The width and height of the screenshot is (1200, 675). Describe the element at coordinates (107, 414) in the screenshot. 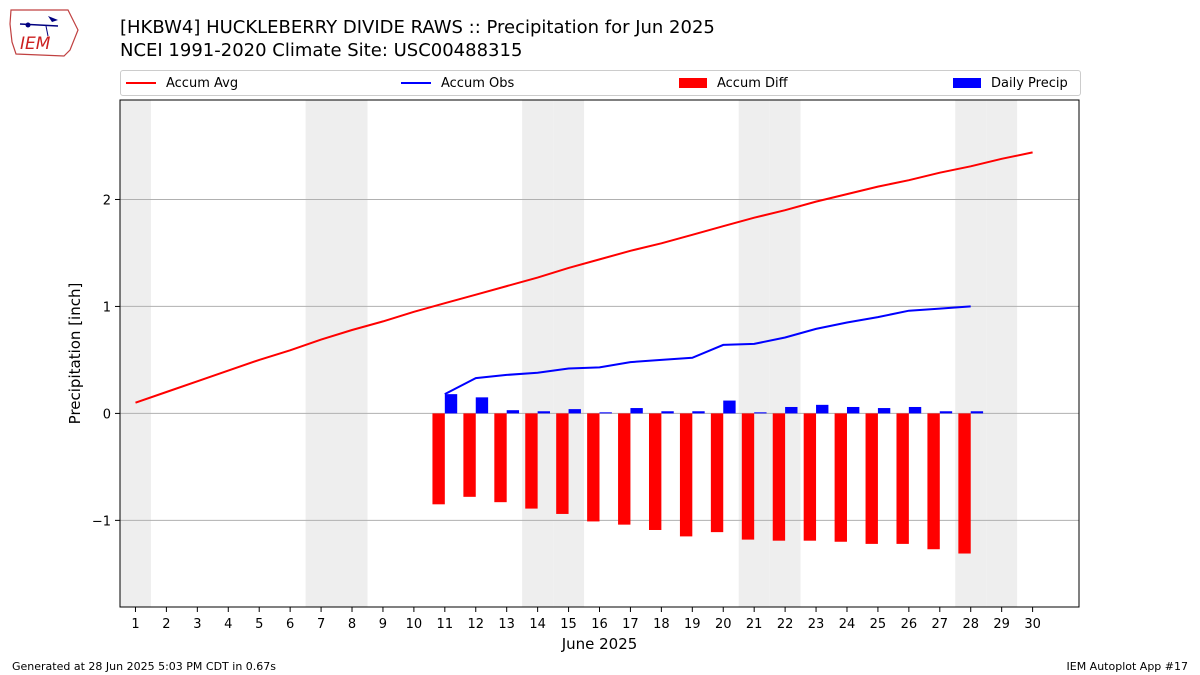

I see `y-tick-label: 0` at that location.